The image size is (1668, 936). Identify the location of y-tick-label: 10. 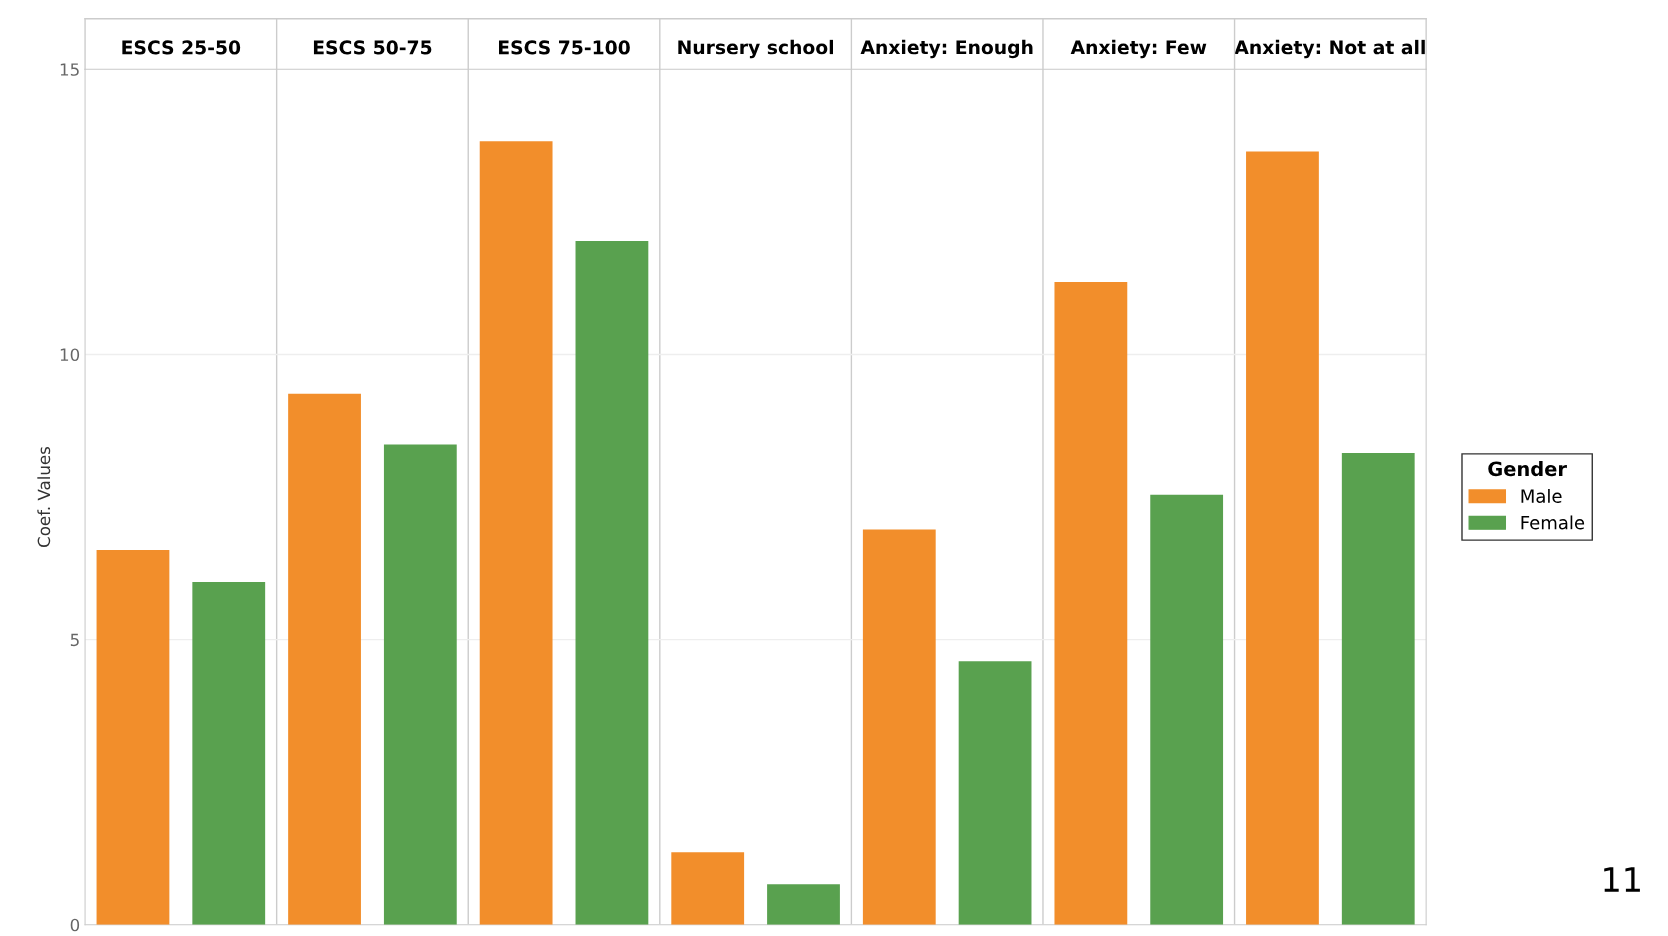
(70, 354).